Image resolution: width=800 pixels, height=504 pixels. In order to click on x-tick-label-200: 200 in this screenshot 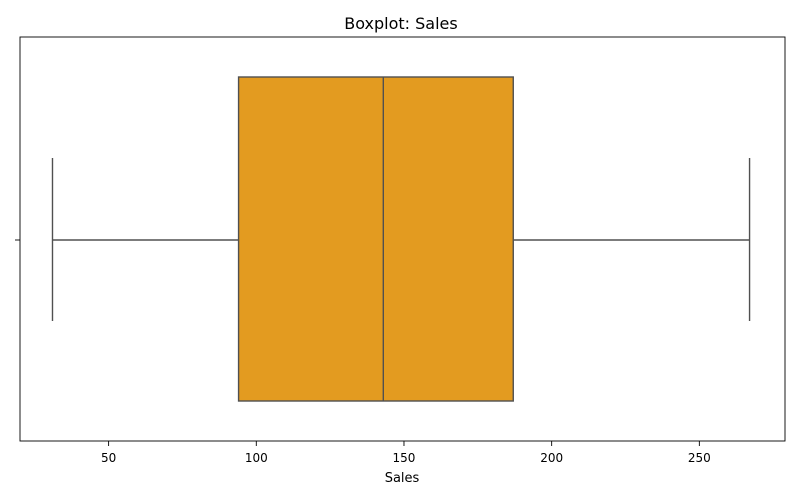, I will do `click(551, 458)`.